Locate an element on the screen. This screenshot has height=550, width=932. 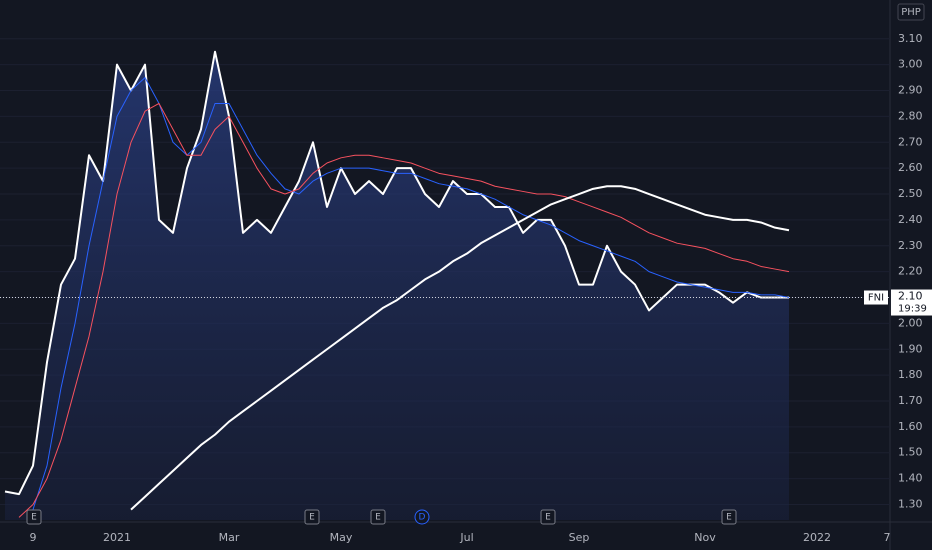
y-tick-label: 2.80 is located at coordinates (910, 115).